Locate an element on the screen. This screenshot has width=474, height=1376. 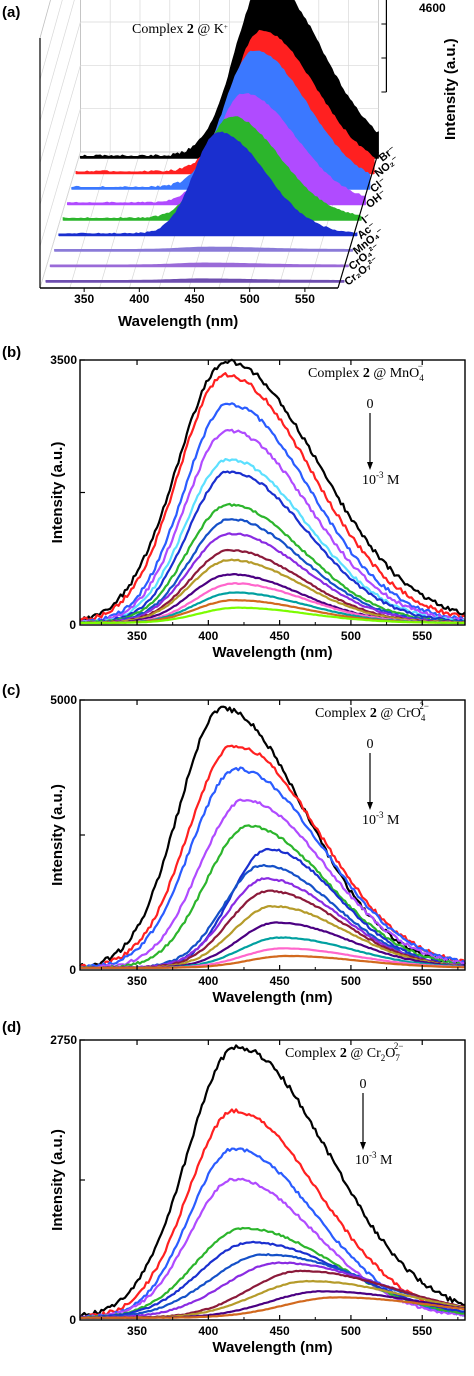
panel-label-a: (a) is located at coordinates (11, 12).